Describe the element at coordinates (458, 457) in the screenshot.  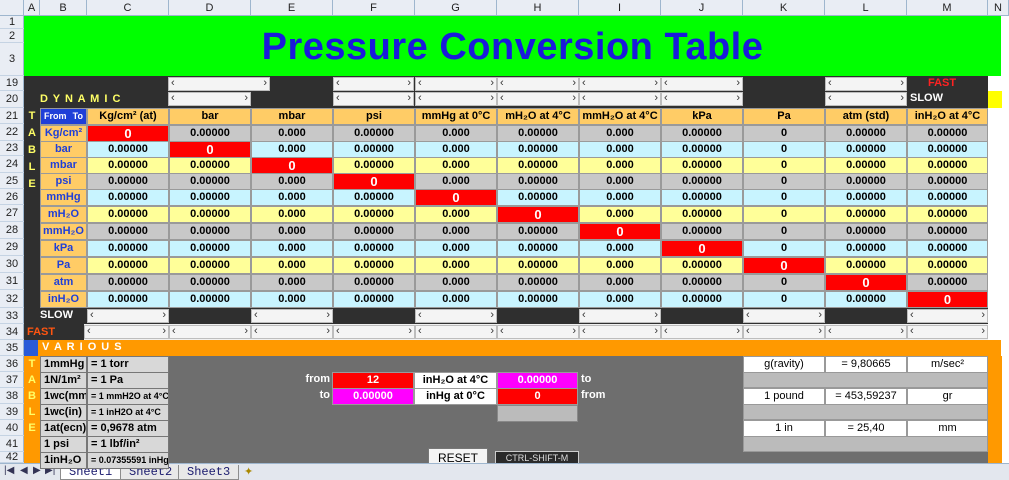
I see `reset-button: RESET` at that location.